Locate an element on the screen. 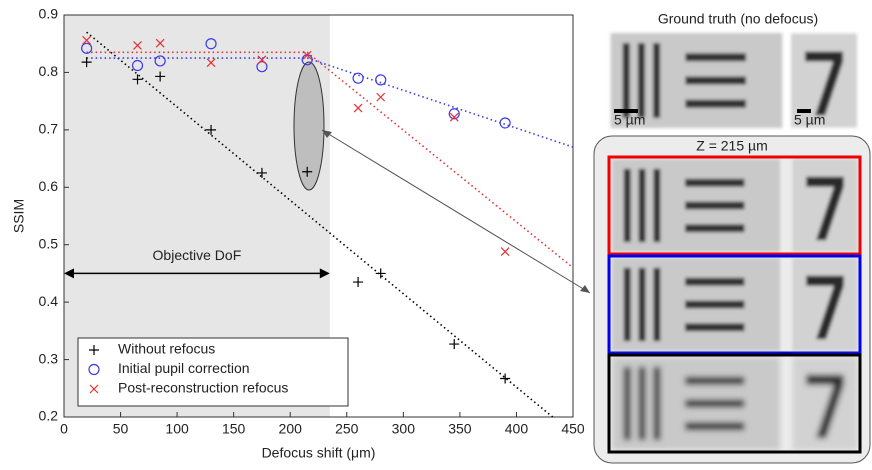 This screenshot has width=872, height=470. y-tick-label: 0.4 is located at coordinates (49, 301).